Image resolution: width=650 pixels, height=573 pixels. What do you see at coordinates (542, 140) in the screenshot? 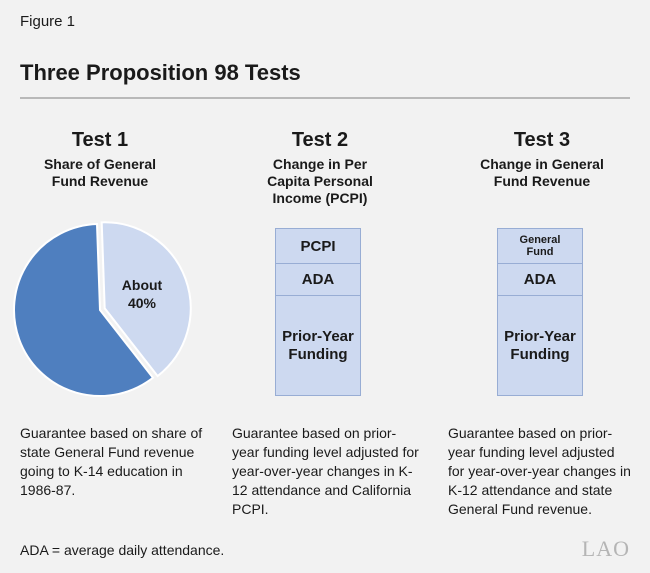
I see `test-3-heading: Test 3` at bounding box center [542, 140].